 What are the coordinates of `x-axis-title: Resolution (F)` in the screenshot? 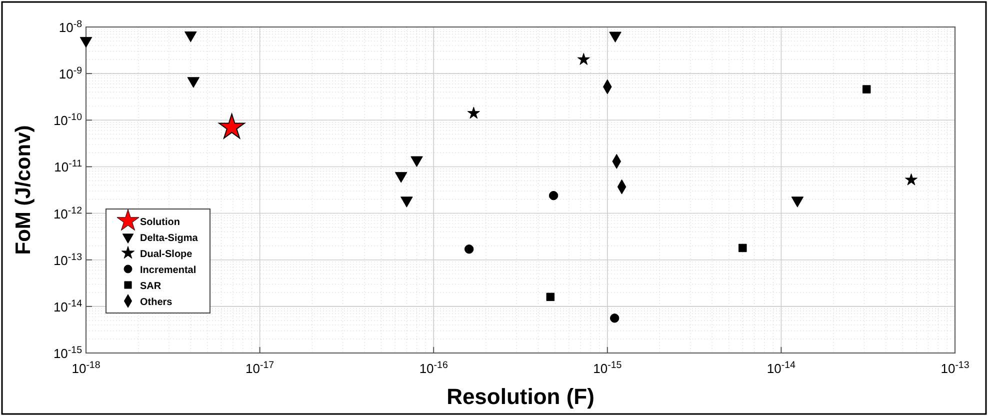 It's located at (520, 396).